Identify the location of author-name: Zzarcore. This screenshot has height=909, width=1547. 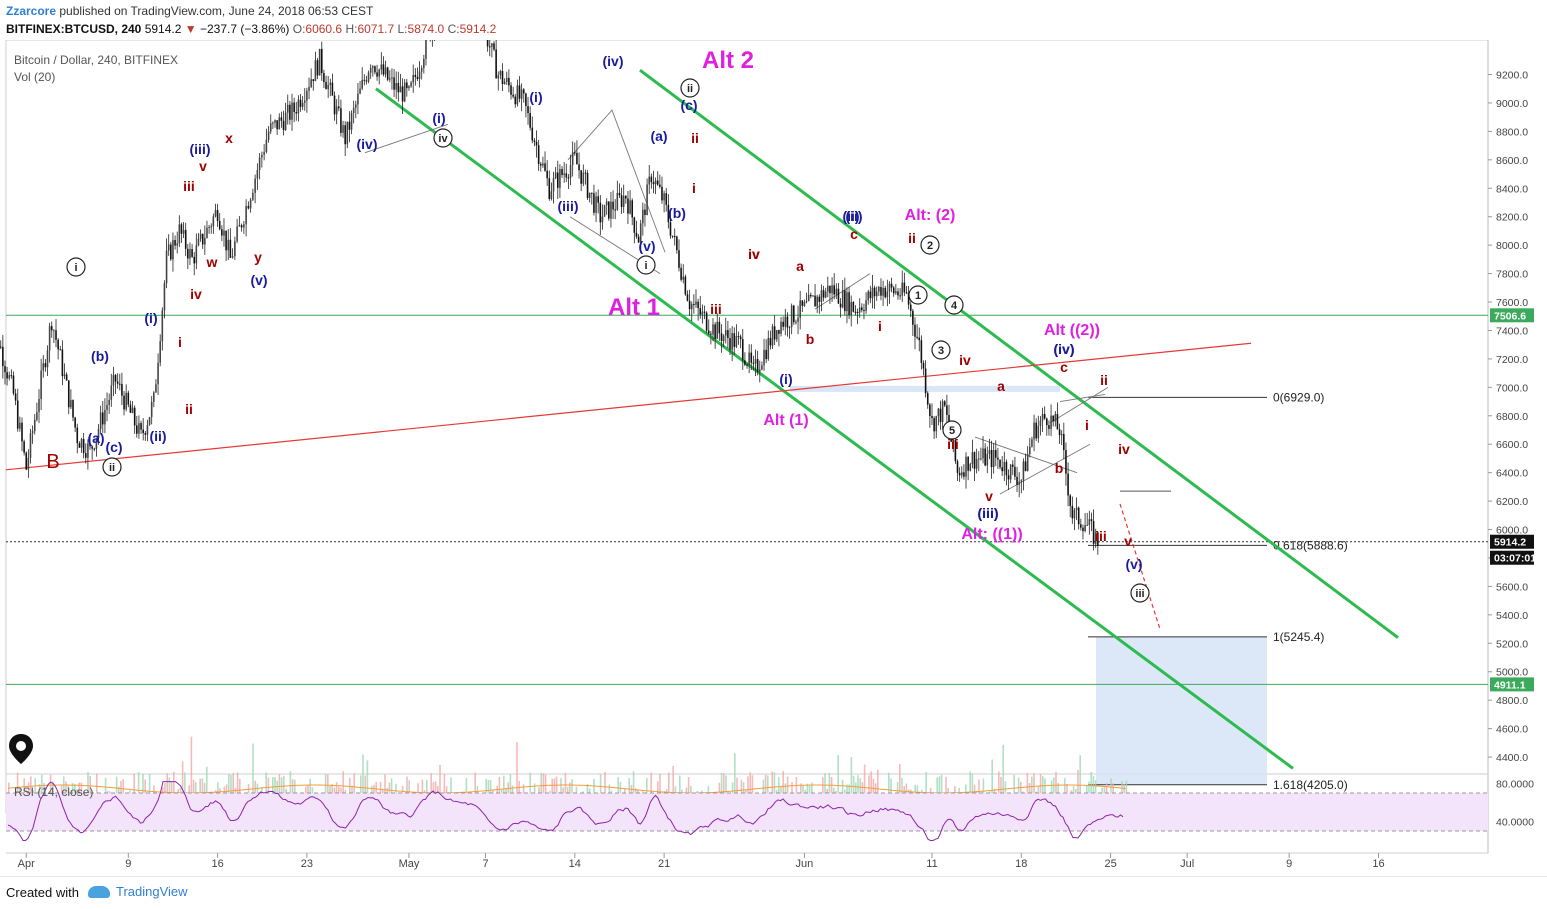
(31, 11).